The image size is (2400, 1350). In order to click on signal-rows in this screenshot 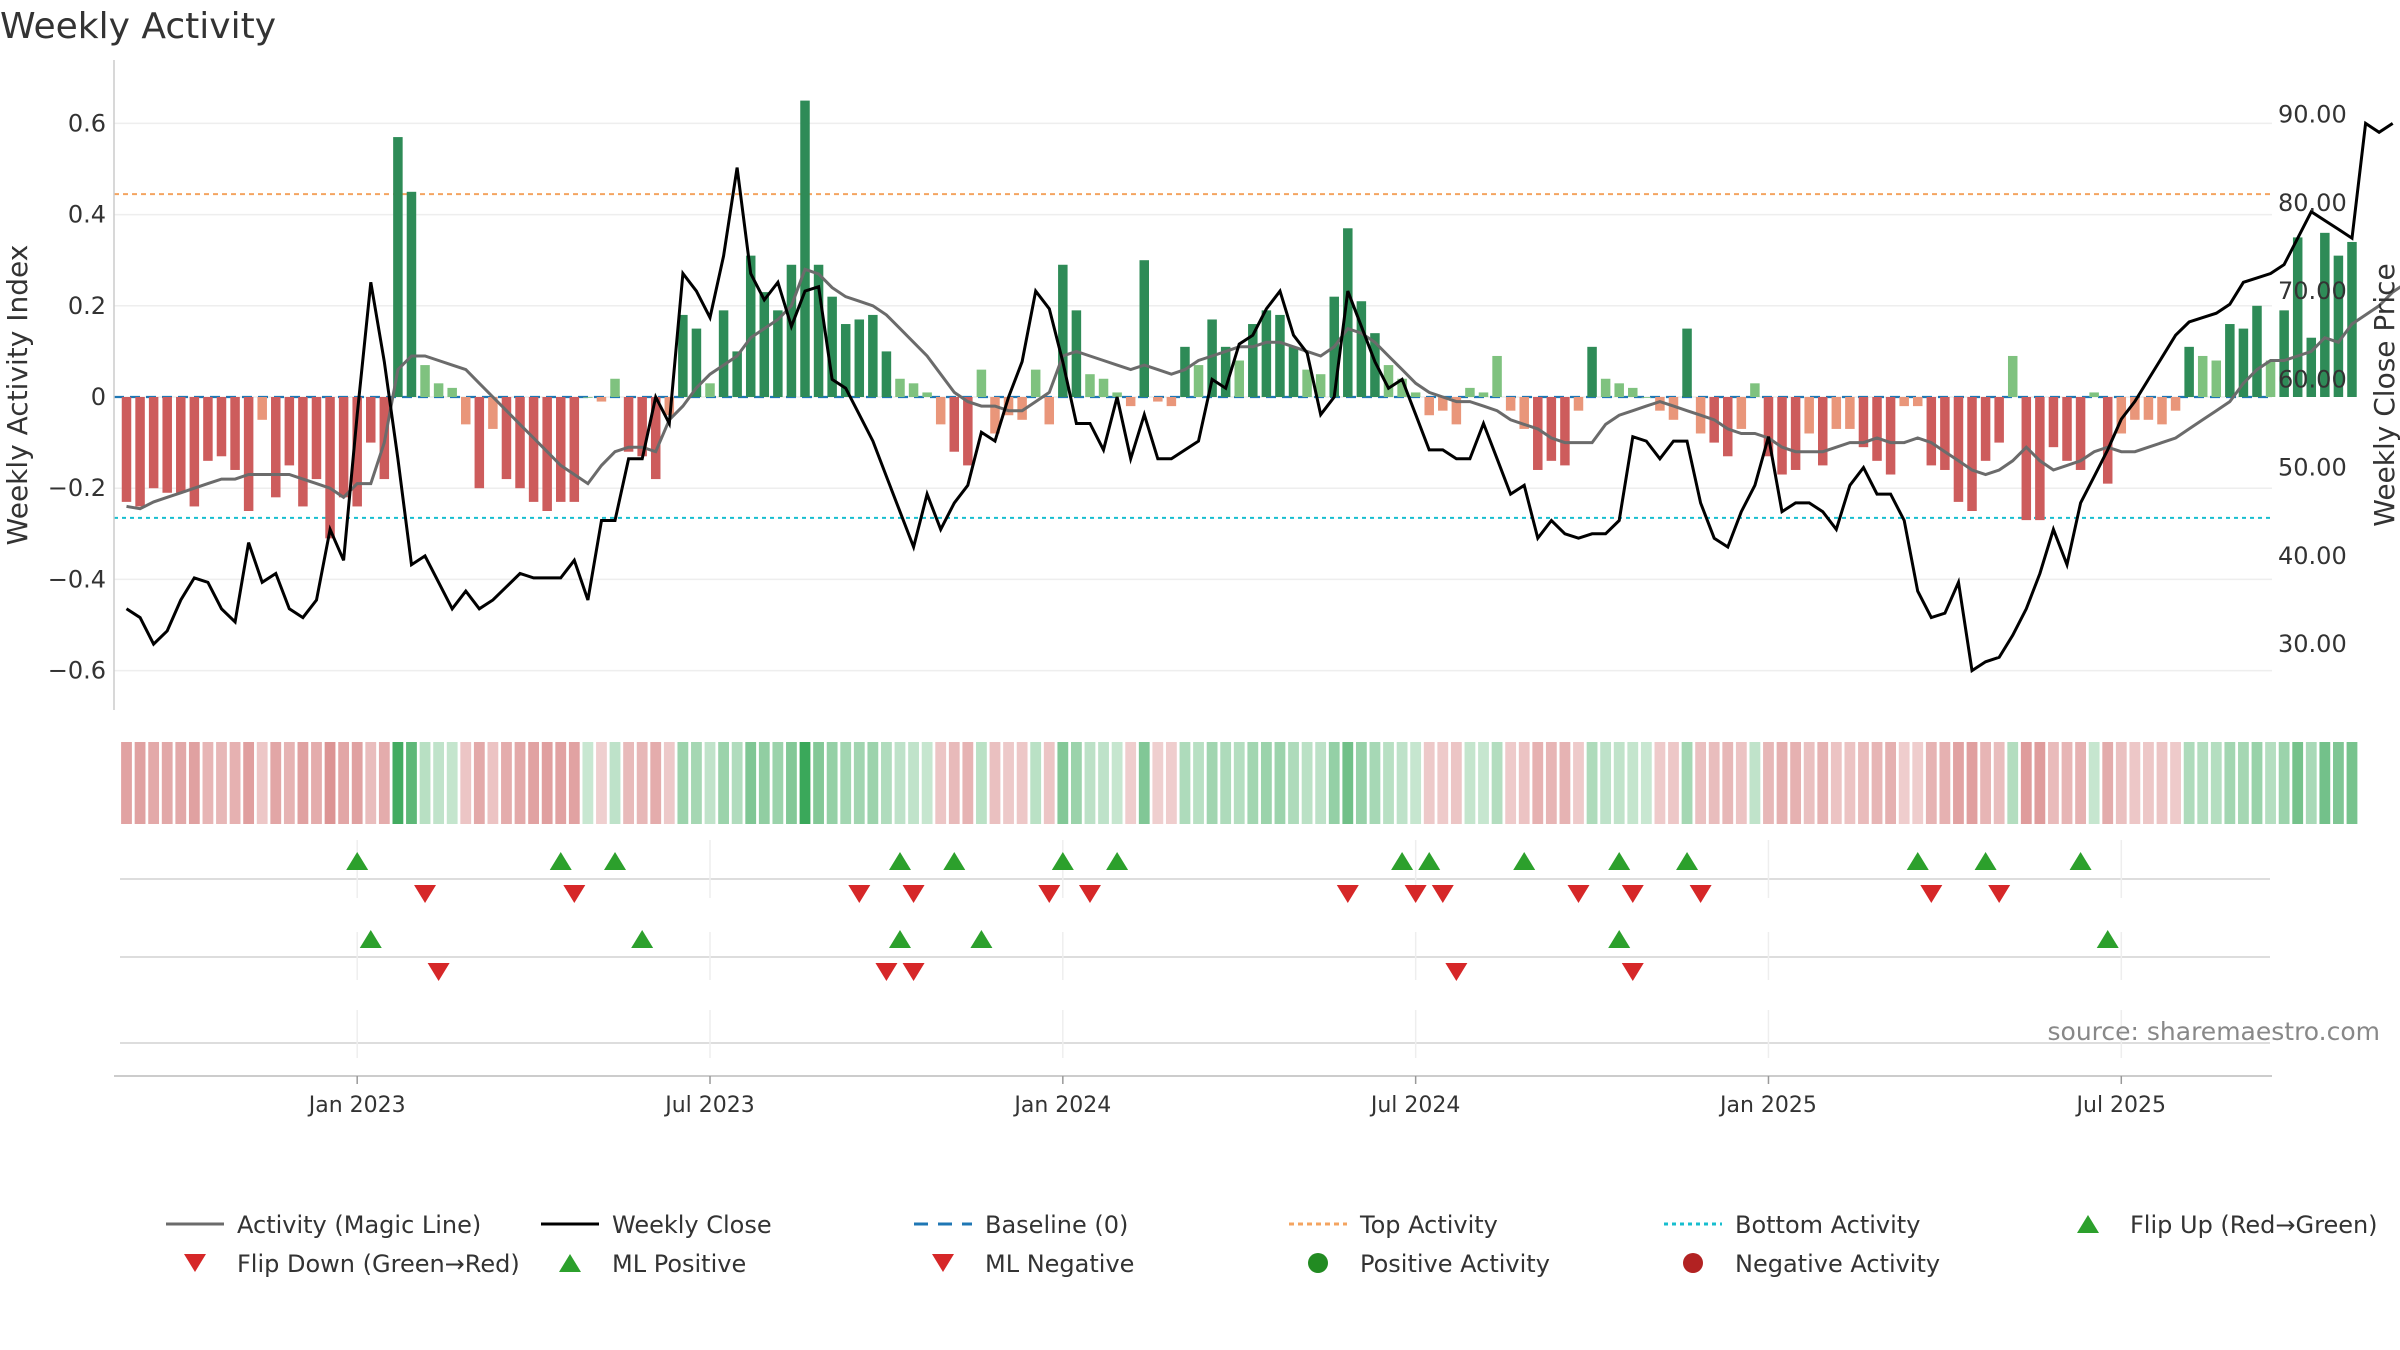, I will do `click(1195, 949)`.